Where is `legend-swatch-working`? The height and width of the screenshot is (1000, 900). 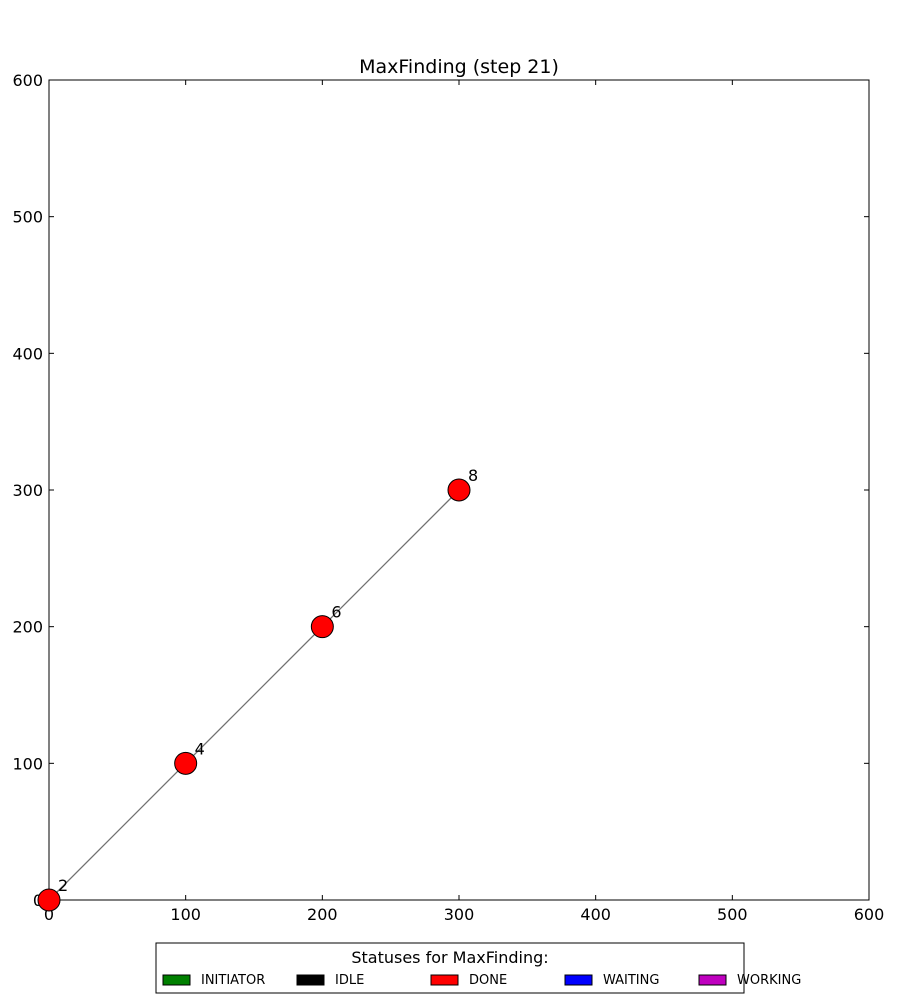
legend-swatch-working is located at coordinates (712, 980).